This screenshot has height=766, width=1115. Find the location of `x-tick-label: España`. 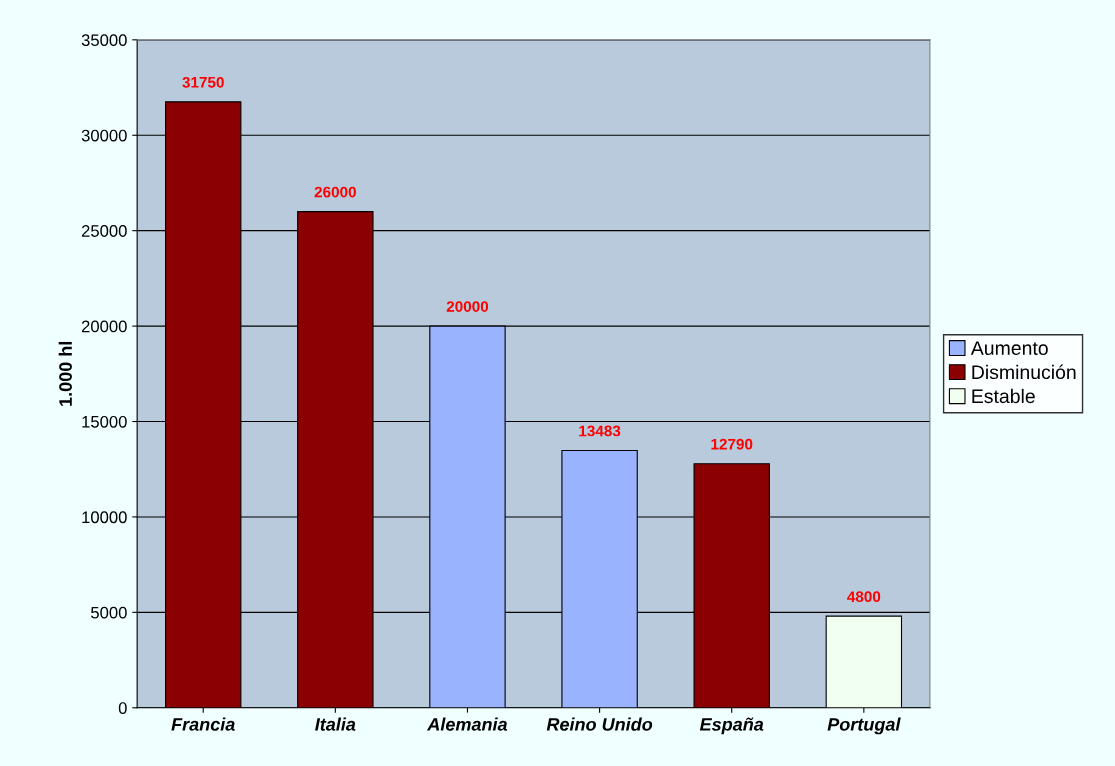

x-tick-label: España is located at coordinates (731, 726).